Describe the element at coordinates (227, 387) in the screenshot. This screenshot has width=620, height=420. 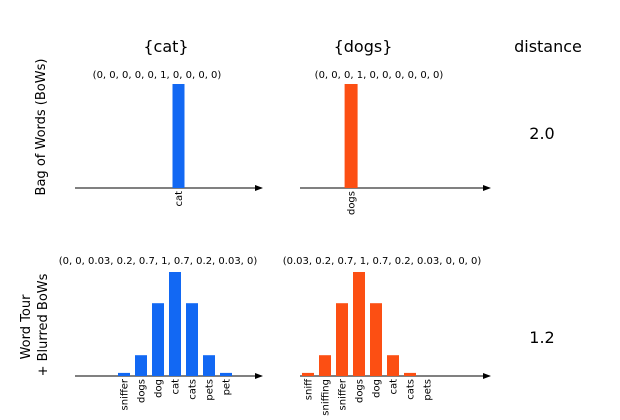
I see `tick-label-blur-cat-8: pet` at that location.